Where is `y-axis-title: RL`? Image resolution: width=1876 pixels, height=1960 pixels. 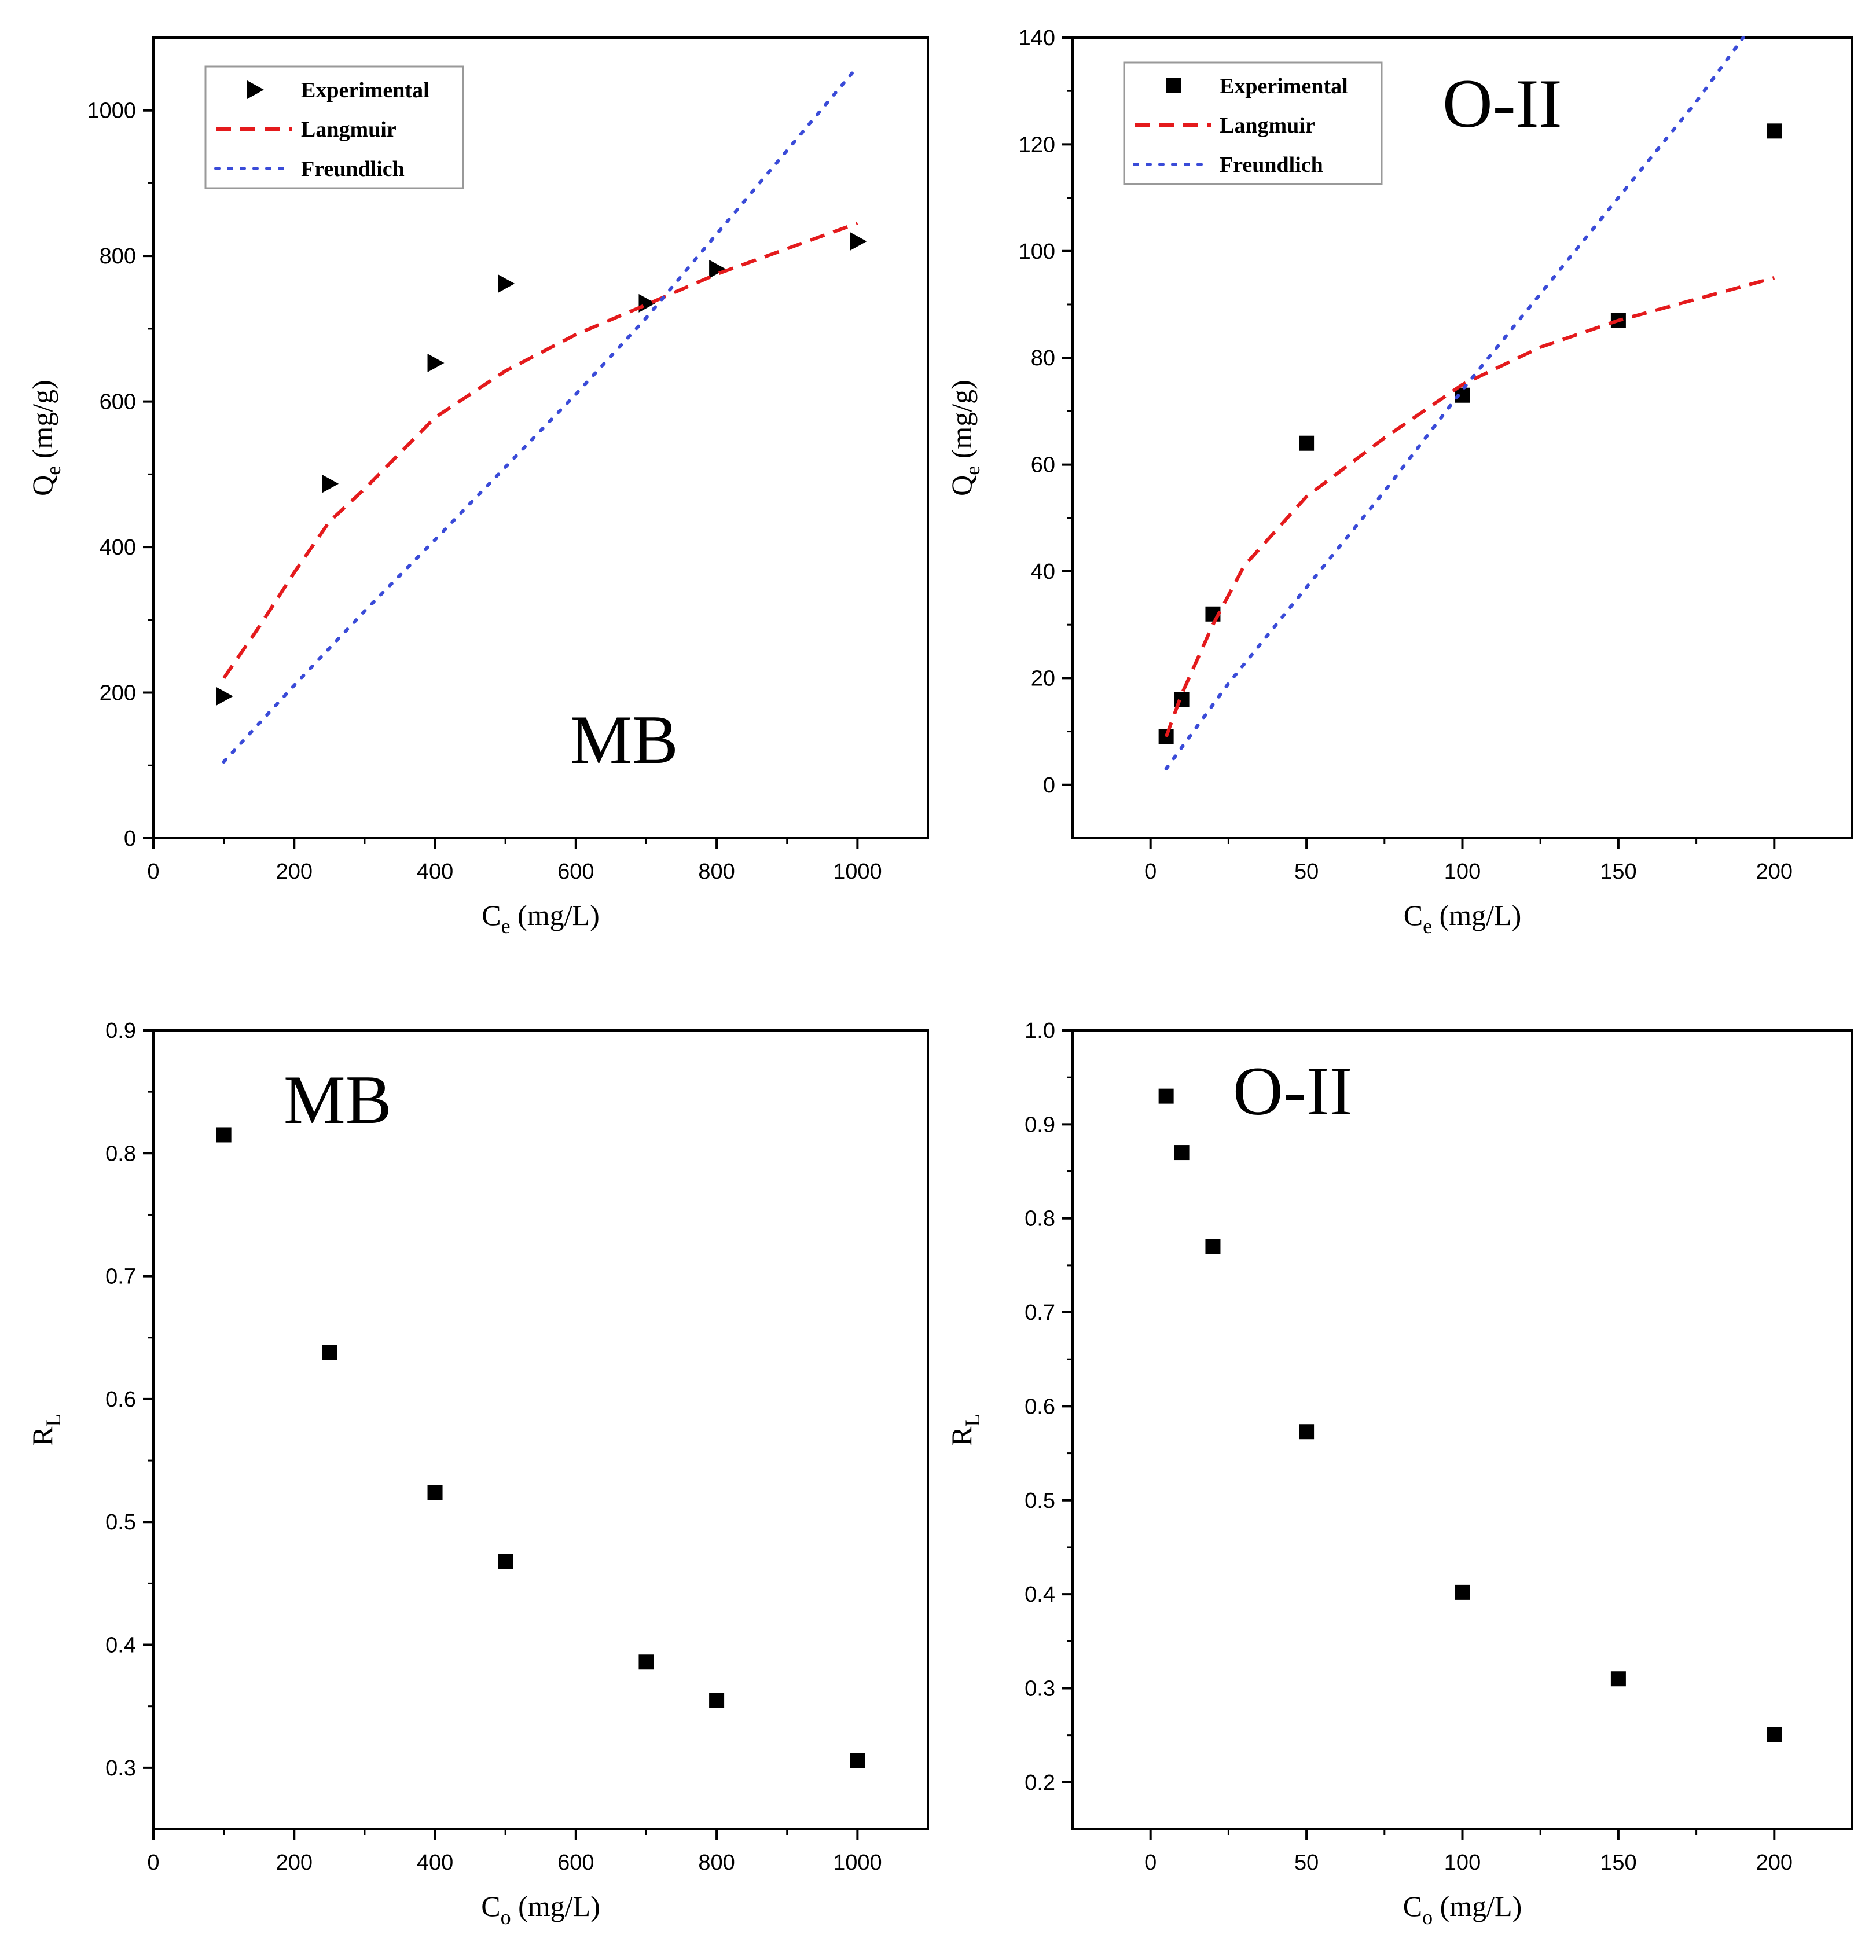
y-axis-title: RL is located at coordinates (964, 1429).